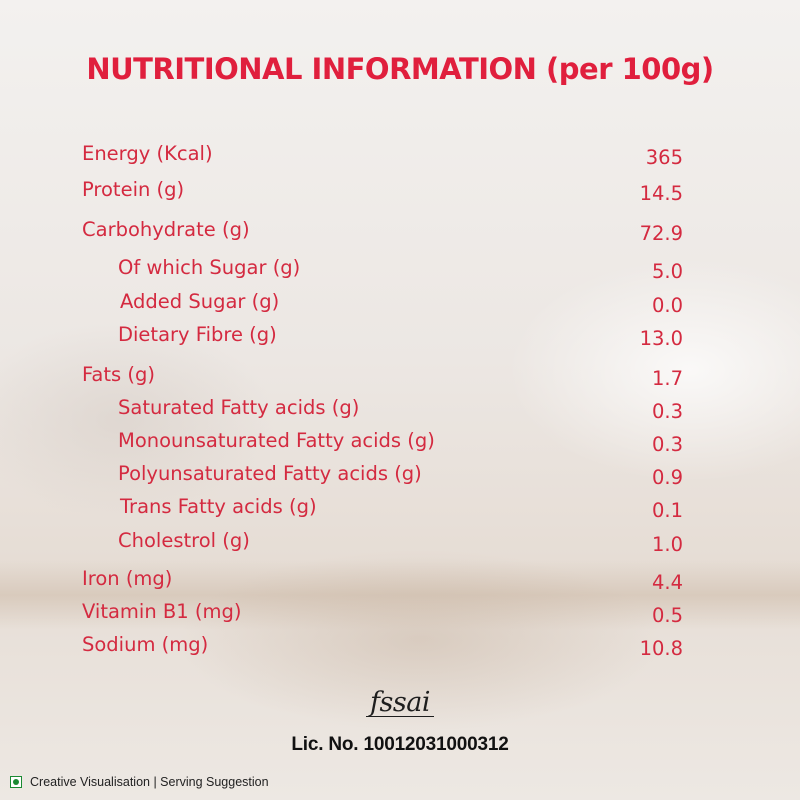 The width and height of the screenshot is (800, 800). Describe the element at coordinates (400, 307) in the screenshot. I see `nutrient-row: Added Sugar (g) 0.0` at that location.